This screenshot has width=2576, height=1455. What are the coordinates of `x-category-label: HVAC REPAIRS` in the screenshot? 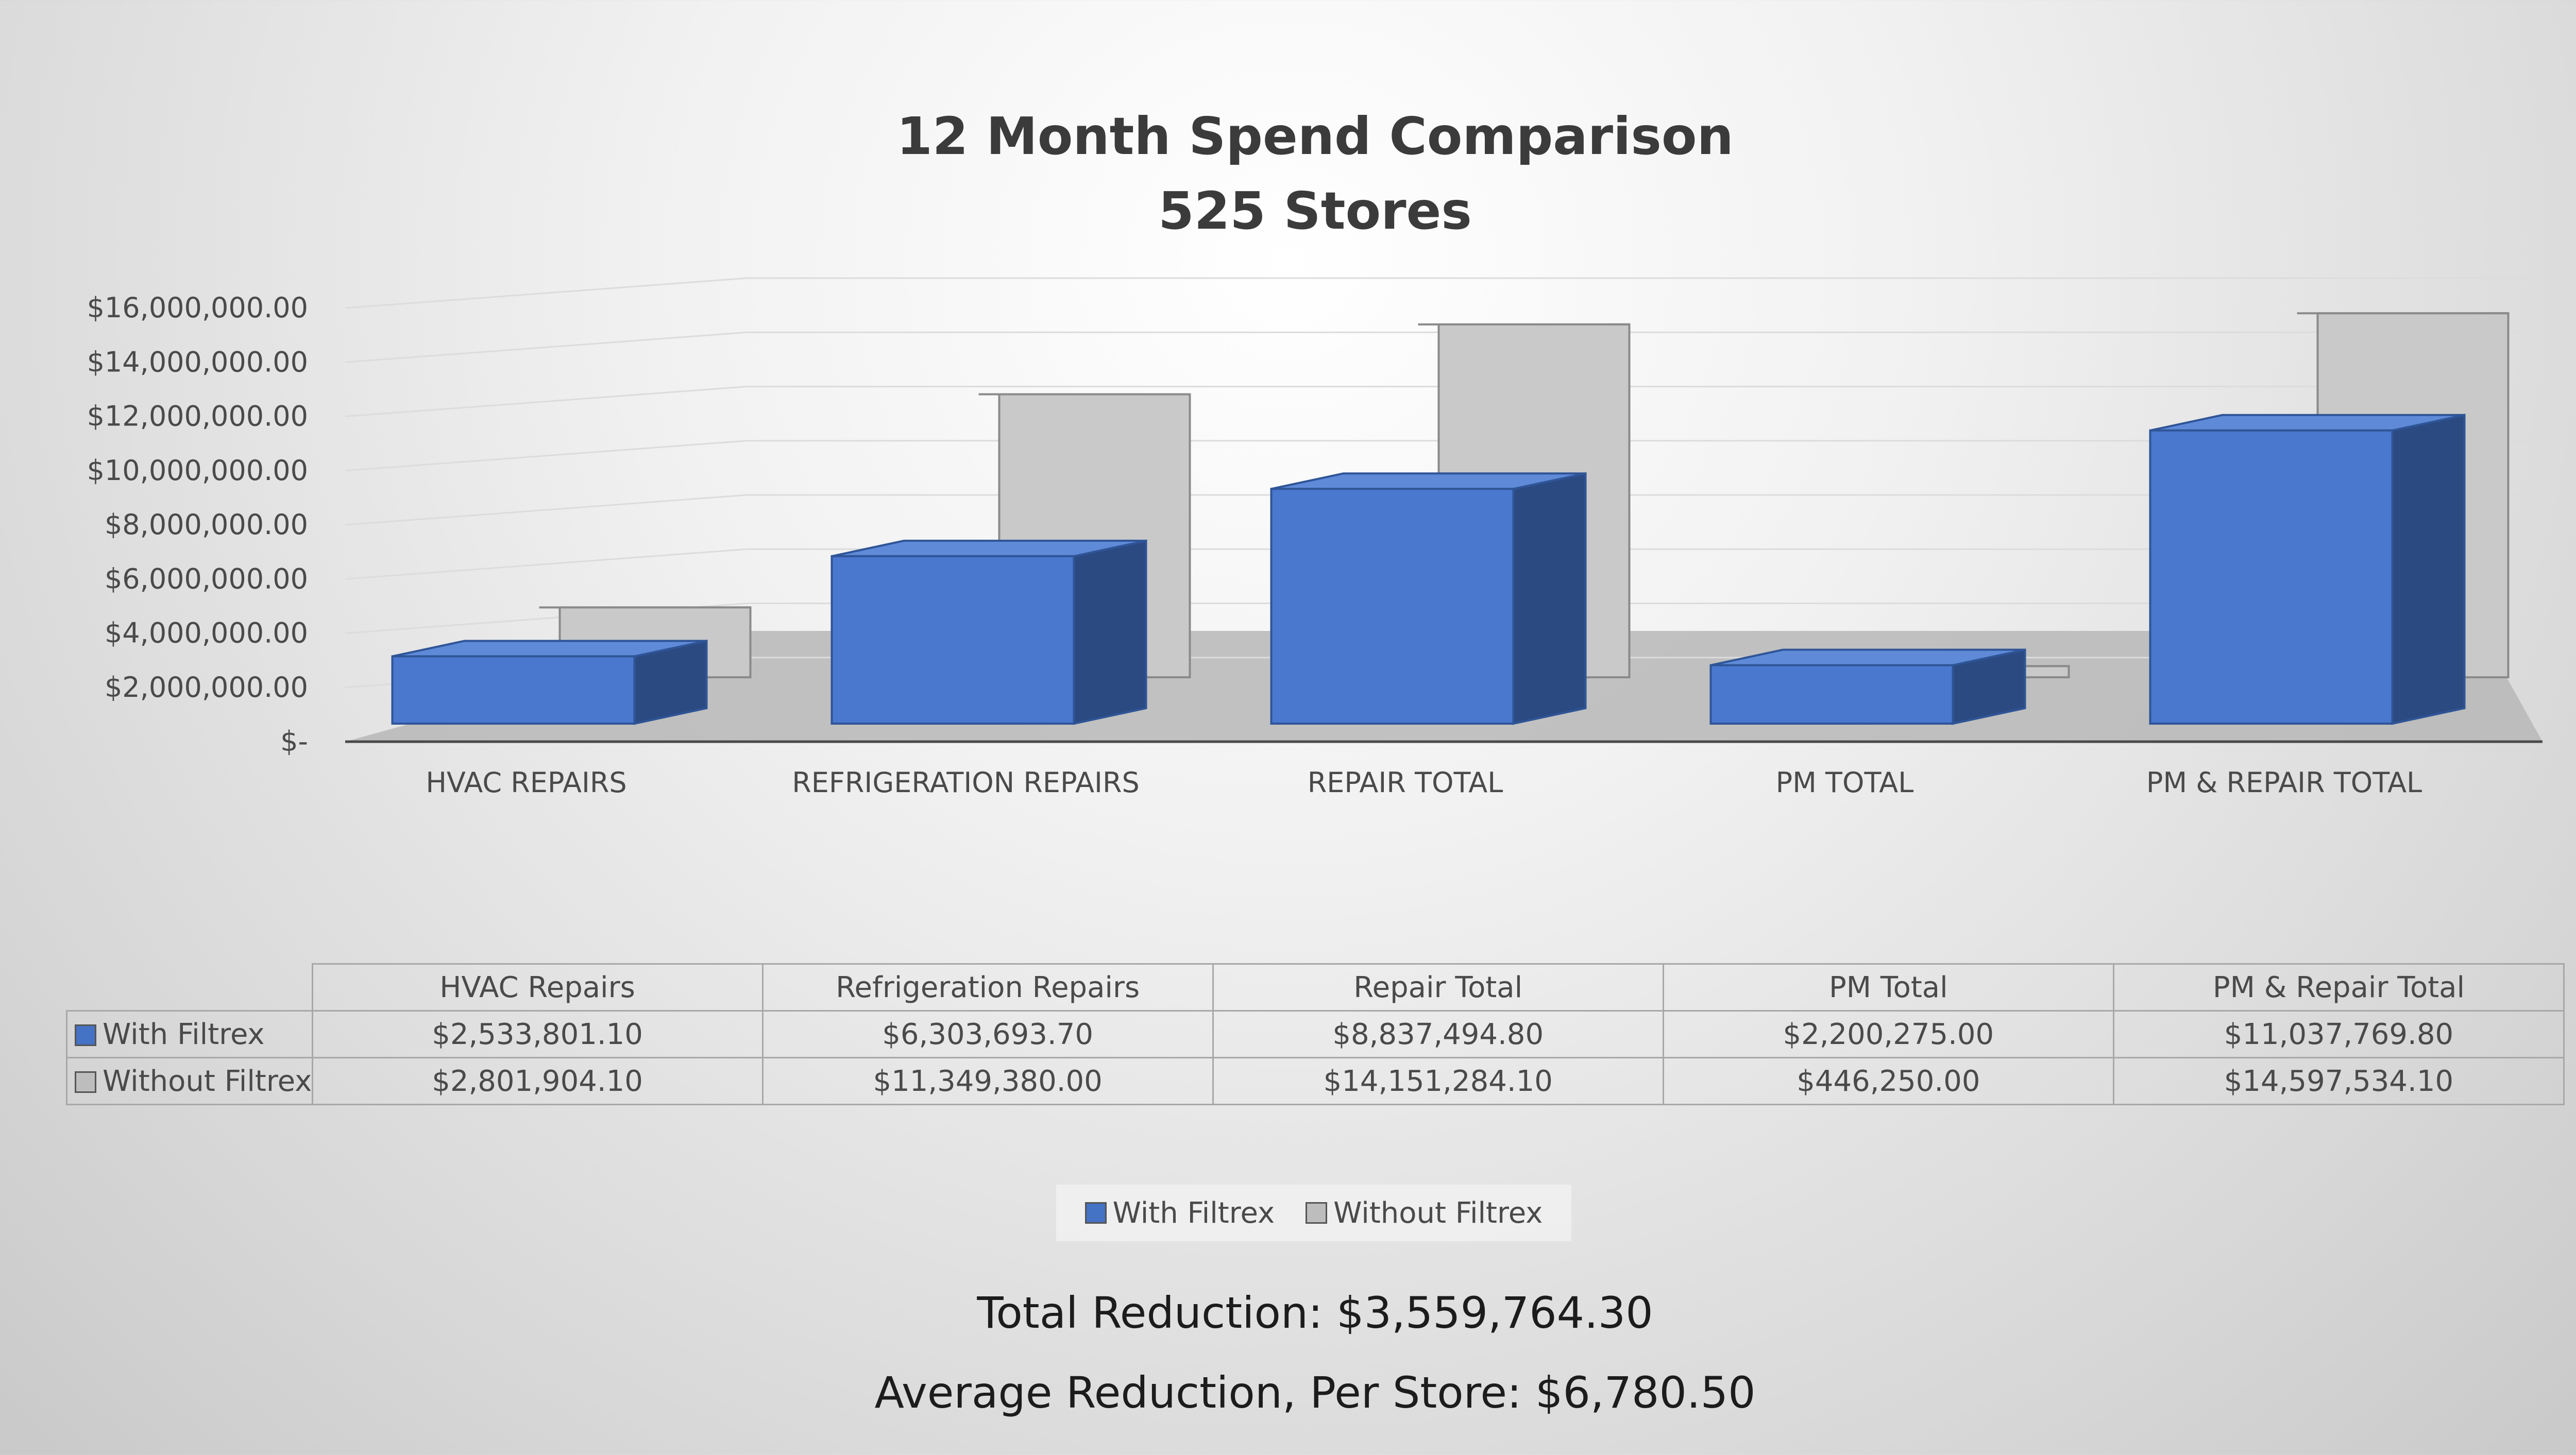 It's located at (526, 782).